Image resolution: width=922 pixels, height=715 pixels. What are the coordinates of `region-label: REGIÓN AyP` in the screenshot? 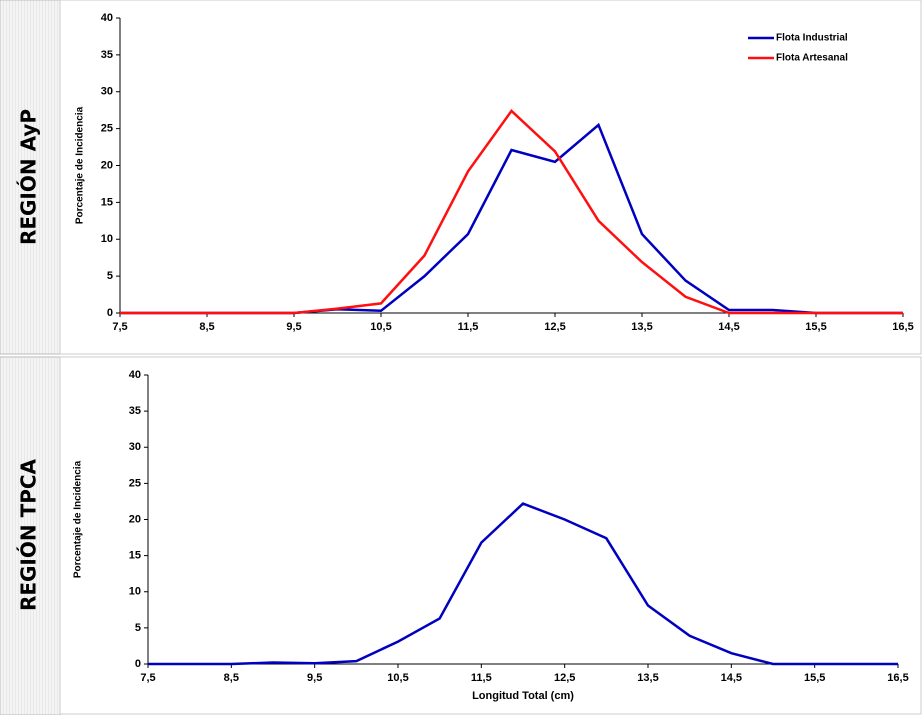 It's located at (29, 177).